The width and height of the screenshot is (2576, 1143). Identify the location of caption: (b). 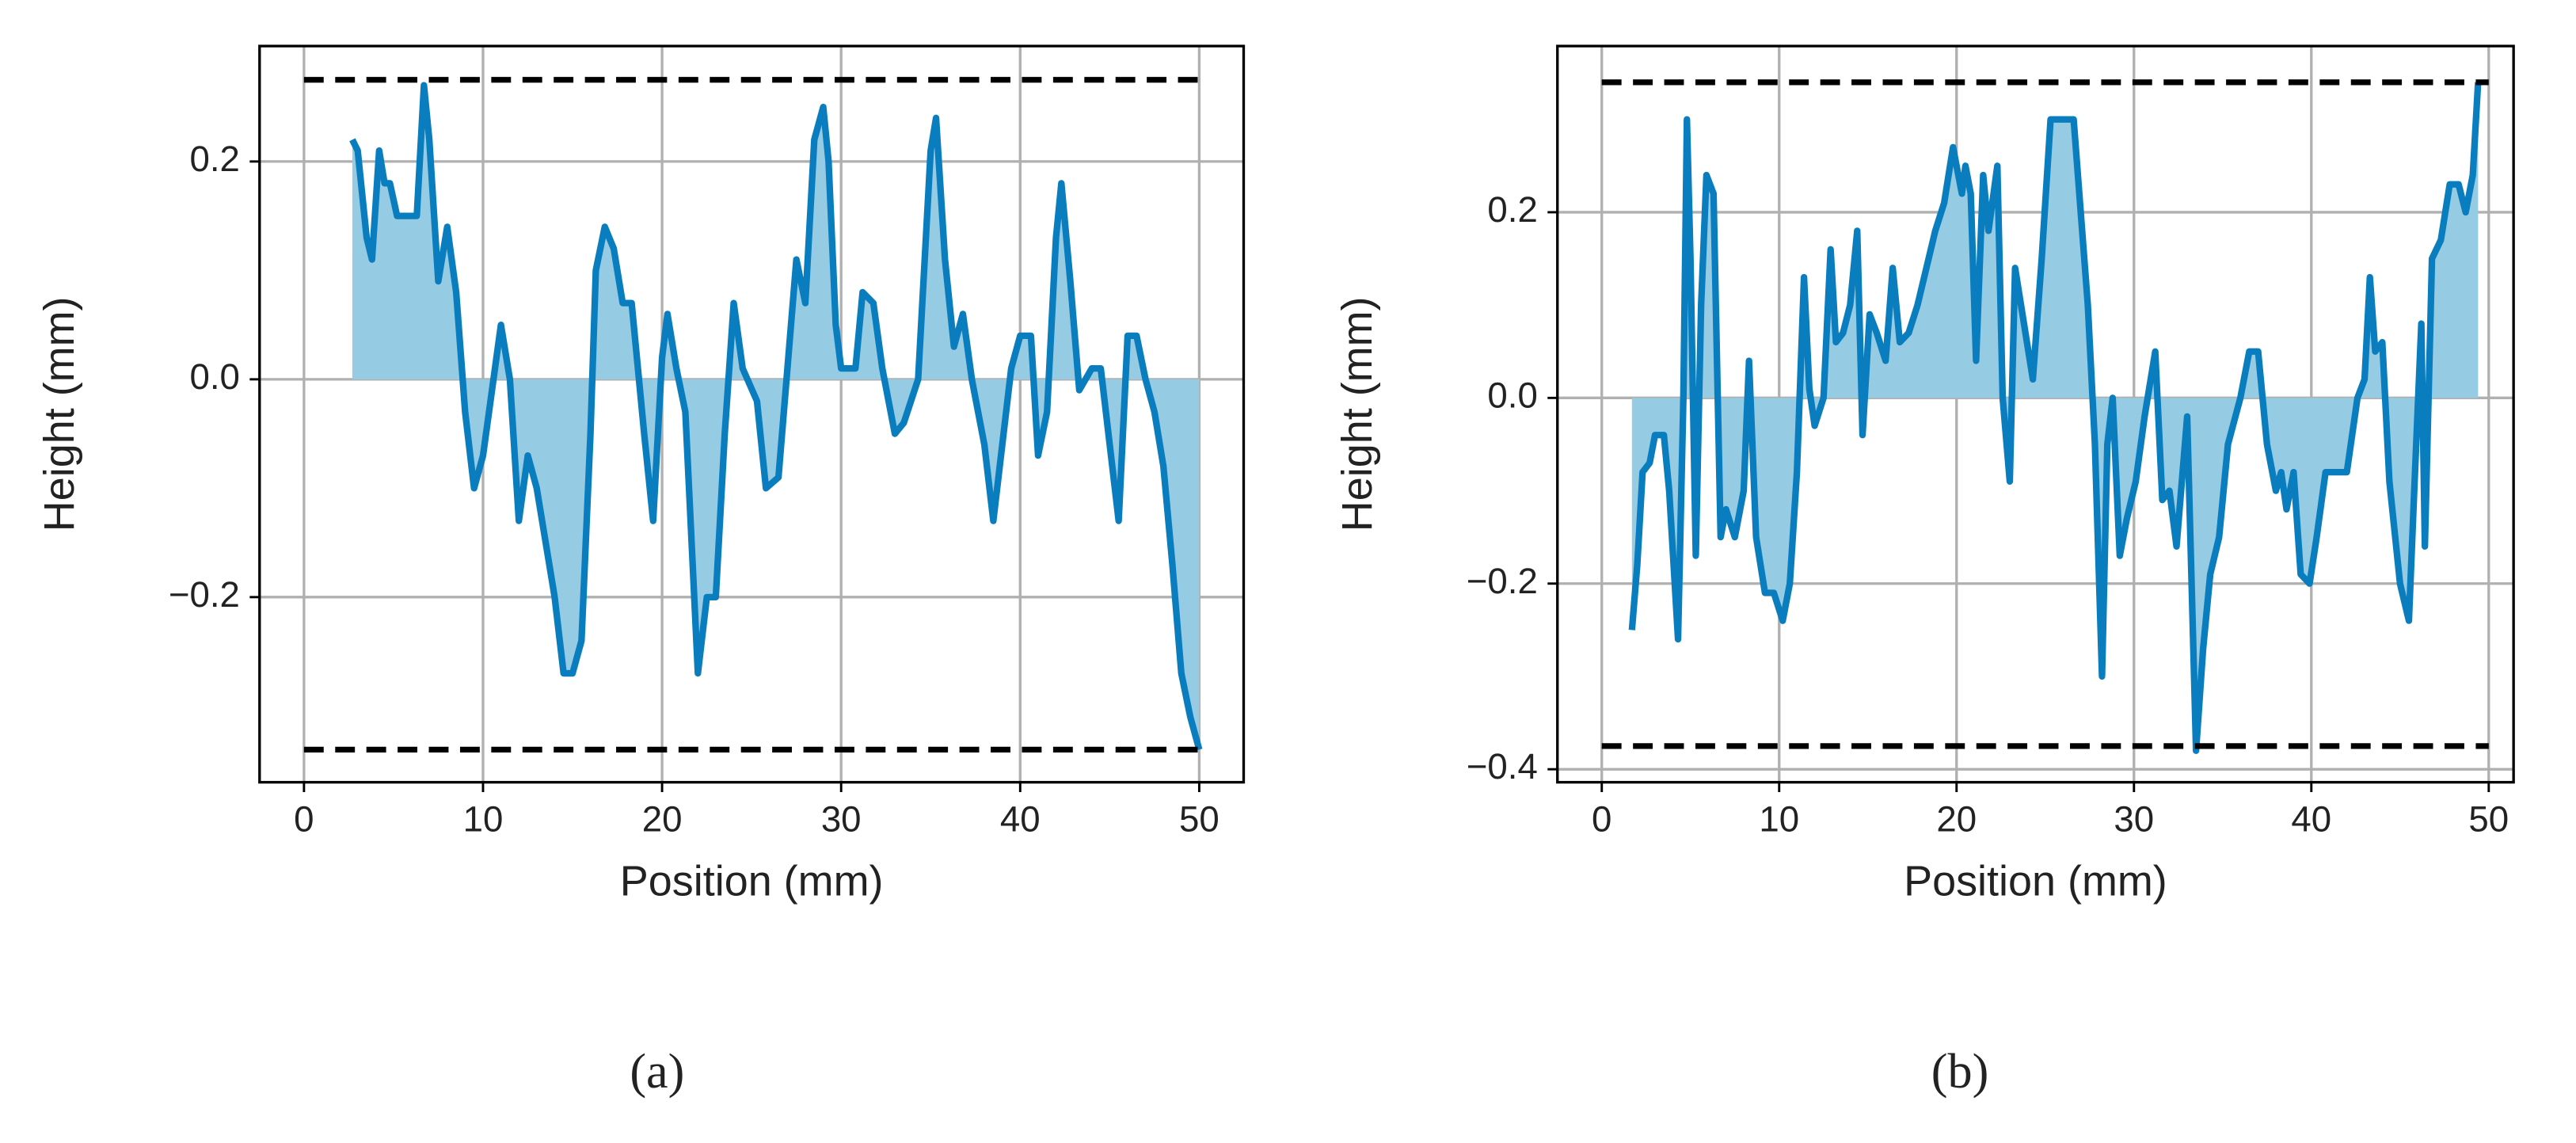
(1960, 1072).